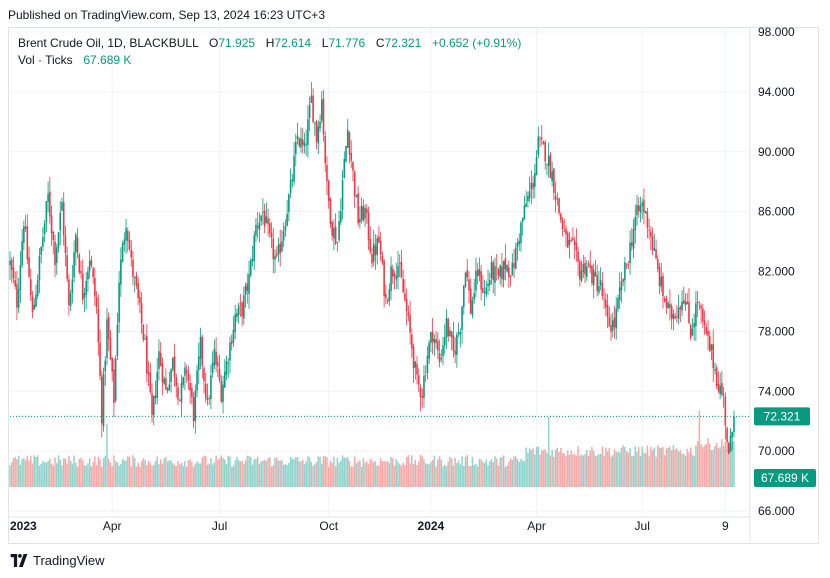 This screenshot has height=578, width=830. What do you see at coordinates (108, 43) in the screenshot?
I see `legend-symbol: Brent Crude Oil, 1D, BLACKBULL` at bounding box center [108, 43].